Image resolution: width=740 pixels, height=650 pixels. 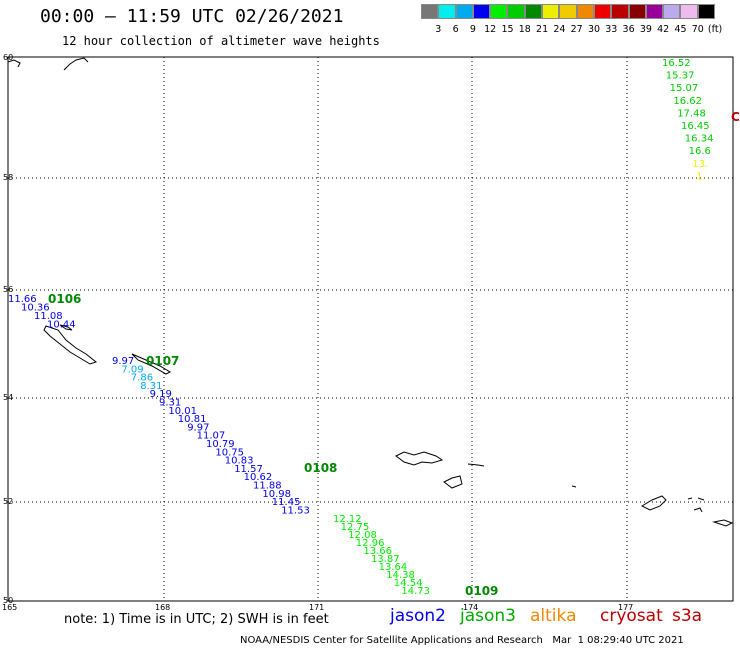 What do you see at coordinates (418, 616) in the screenshot?
I see `legend-jason2: jason2` at bounding box center [418, 616].